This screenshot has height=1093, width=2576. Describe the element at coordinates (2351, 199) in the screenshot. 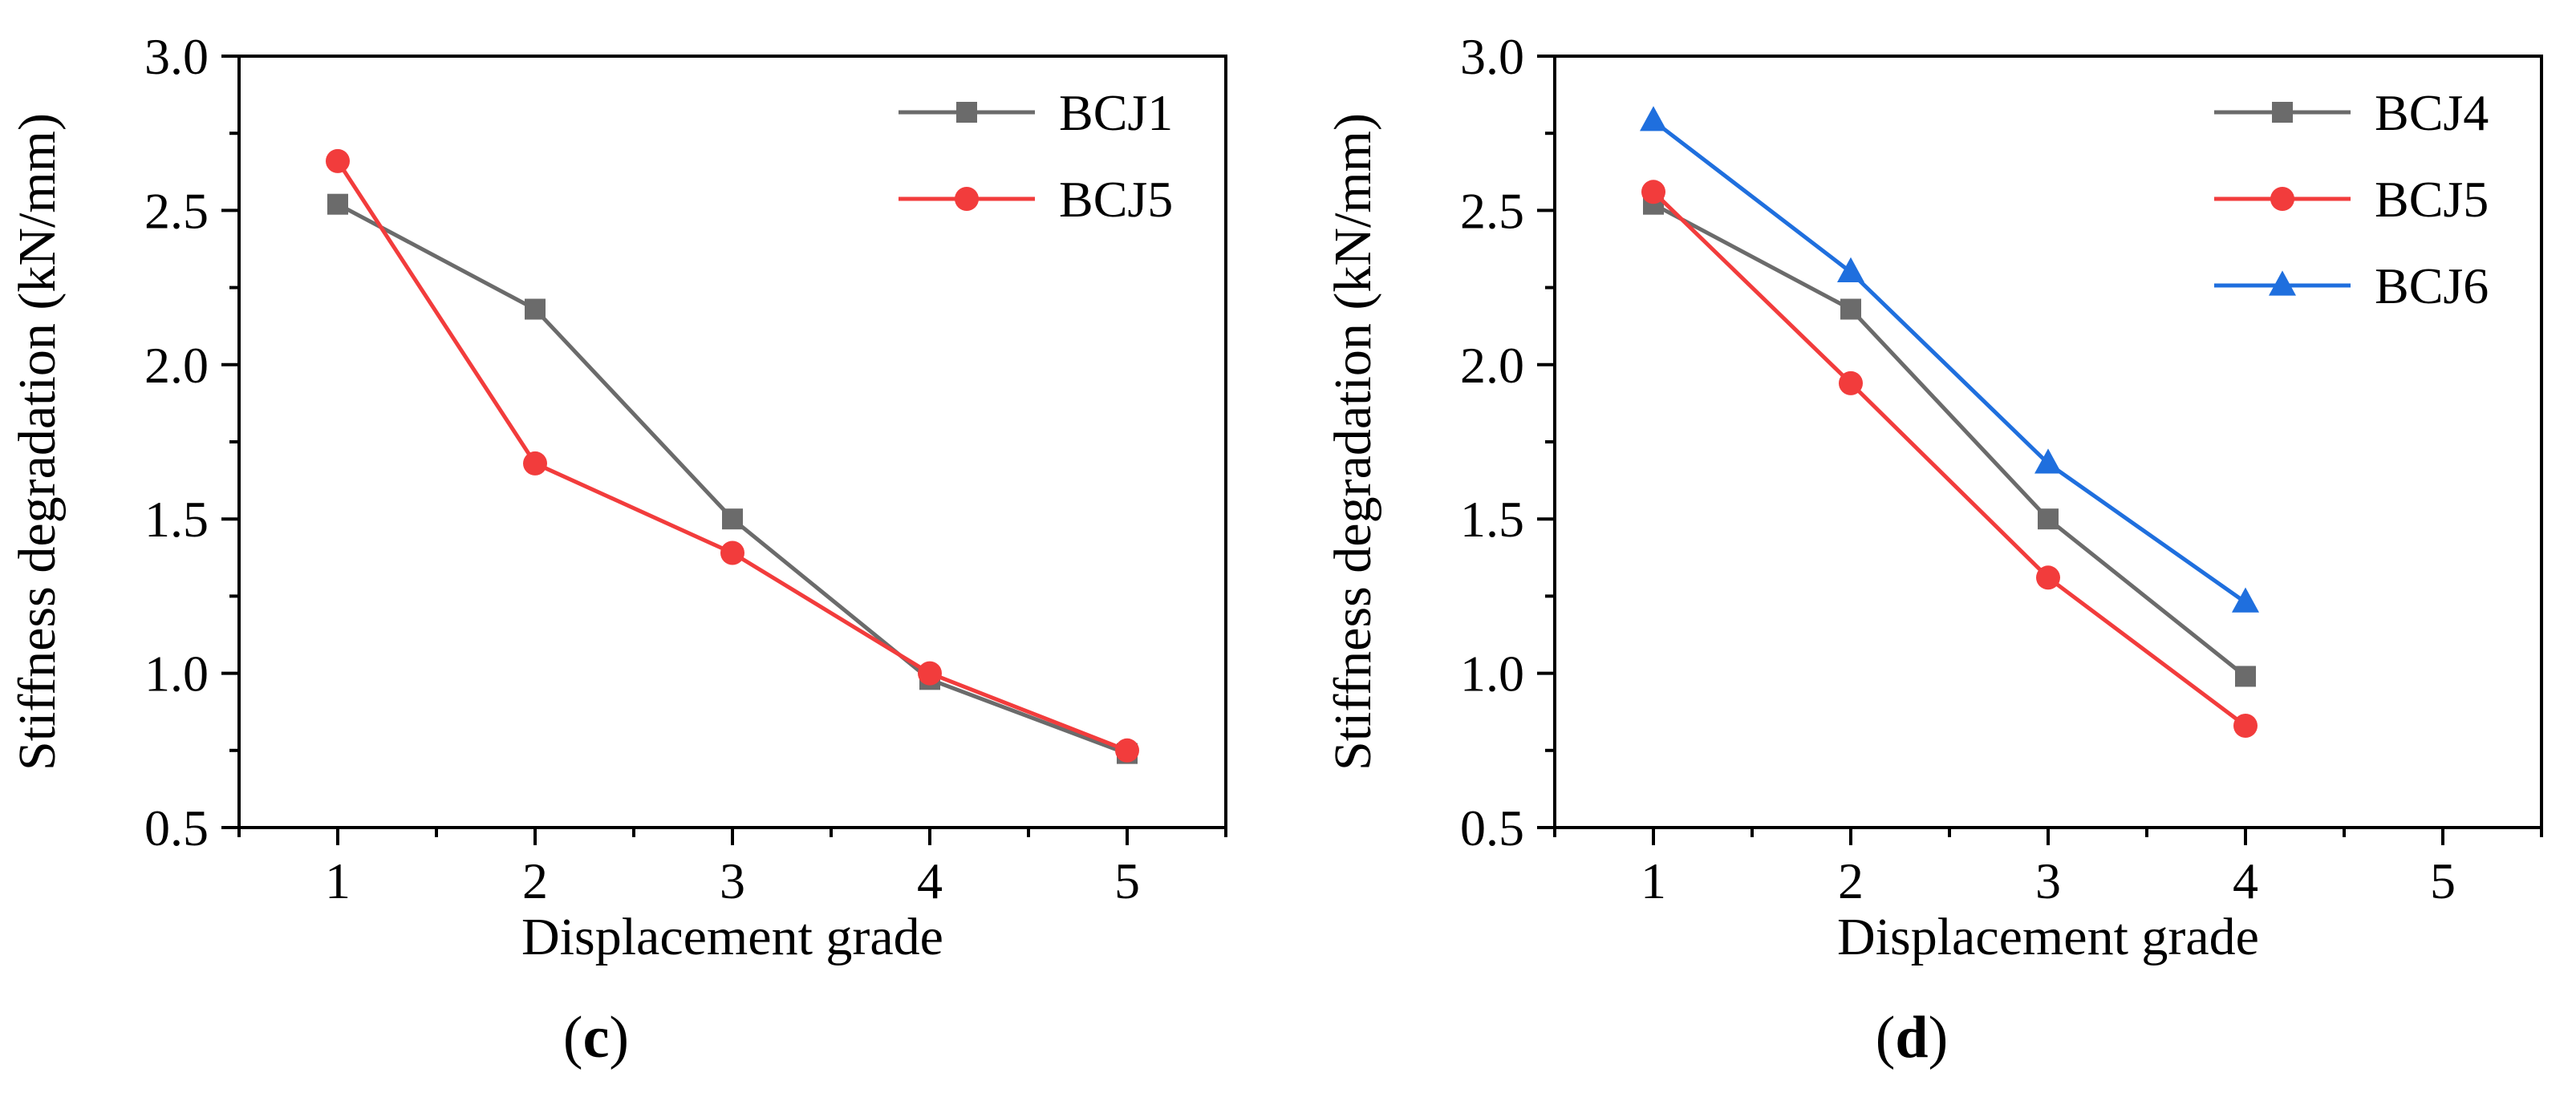

I see `legend: BCJ4 BCJ5 BCJ6` at that location.